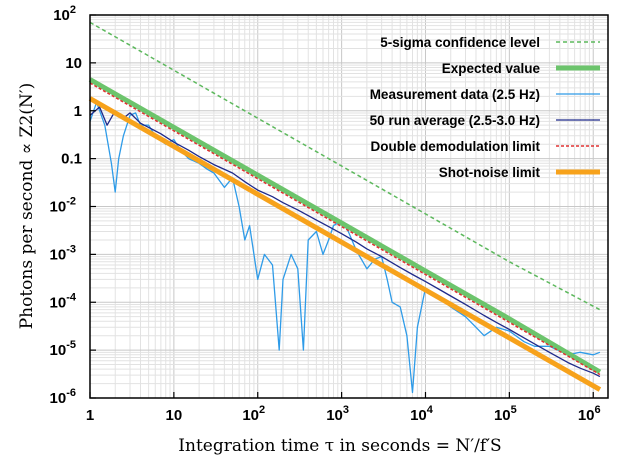  I want to click on legend-label-2: Measurement data (2.5 Hz), so click(455, 94).